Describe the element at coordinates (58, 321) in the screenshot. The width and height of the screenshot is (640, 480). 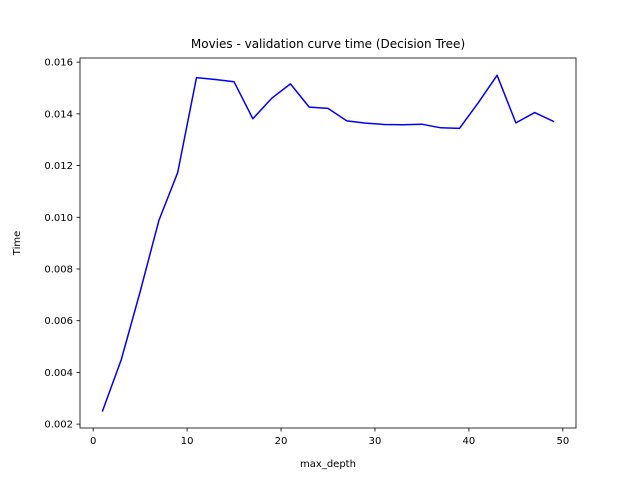
I see `y-tick-label: 0.006` at that location.